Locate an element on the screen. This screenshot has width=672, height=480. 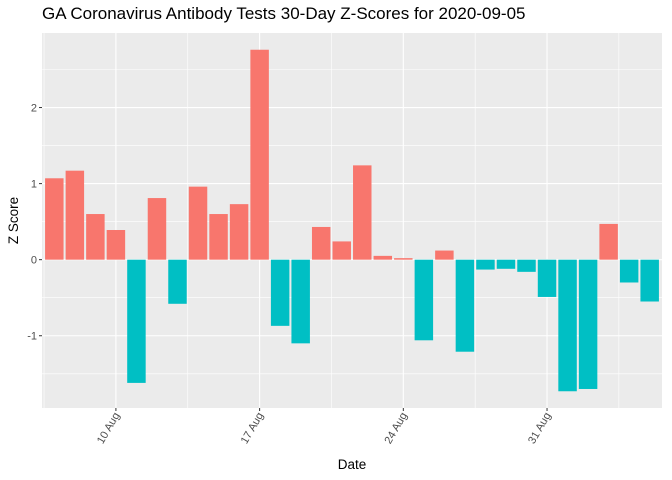
x-tick-label: 10 Aug is located at coordinates (109, 429).